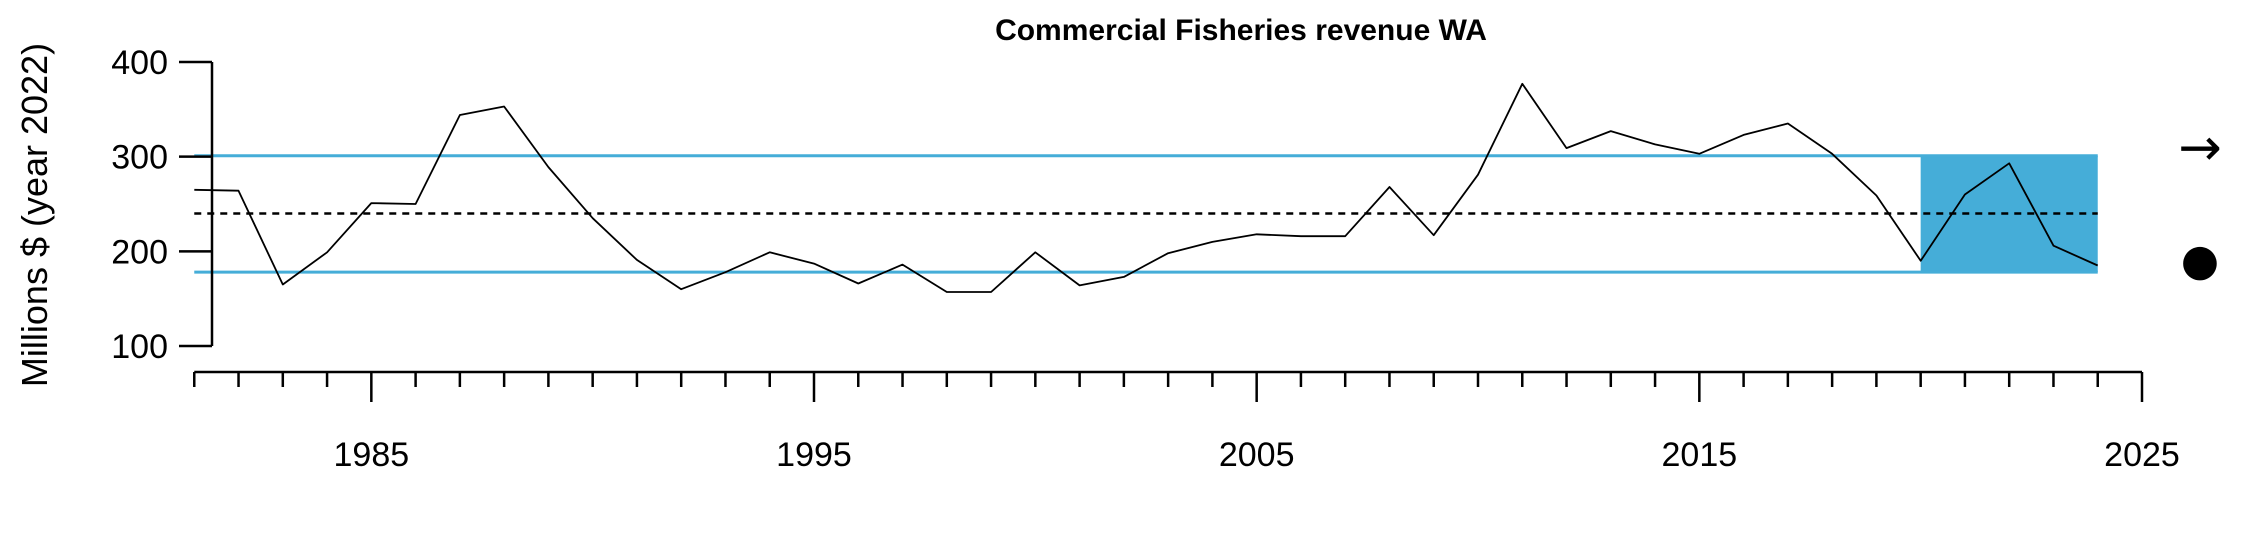  Describe the element at coordinates (2142, 455) in the screenshot. I see `x-tick-label: 2025` at that location.